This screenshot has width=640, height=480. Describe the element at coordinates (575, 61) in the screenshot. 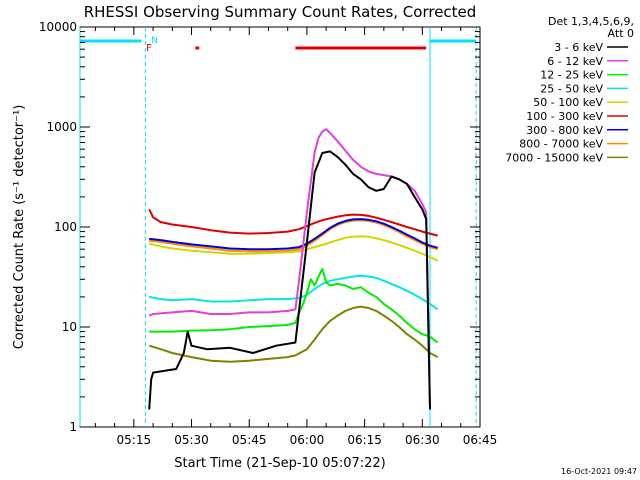

I see `legend-label: 6 - 12 keV` at that location.